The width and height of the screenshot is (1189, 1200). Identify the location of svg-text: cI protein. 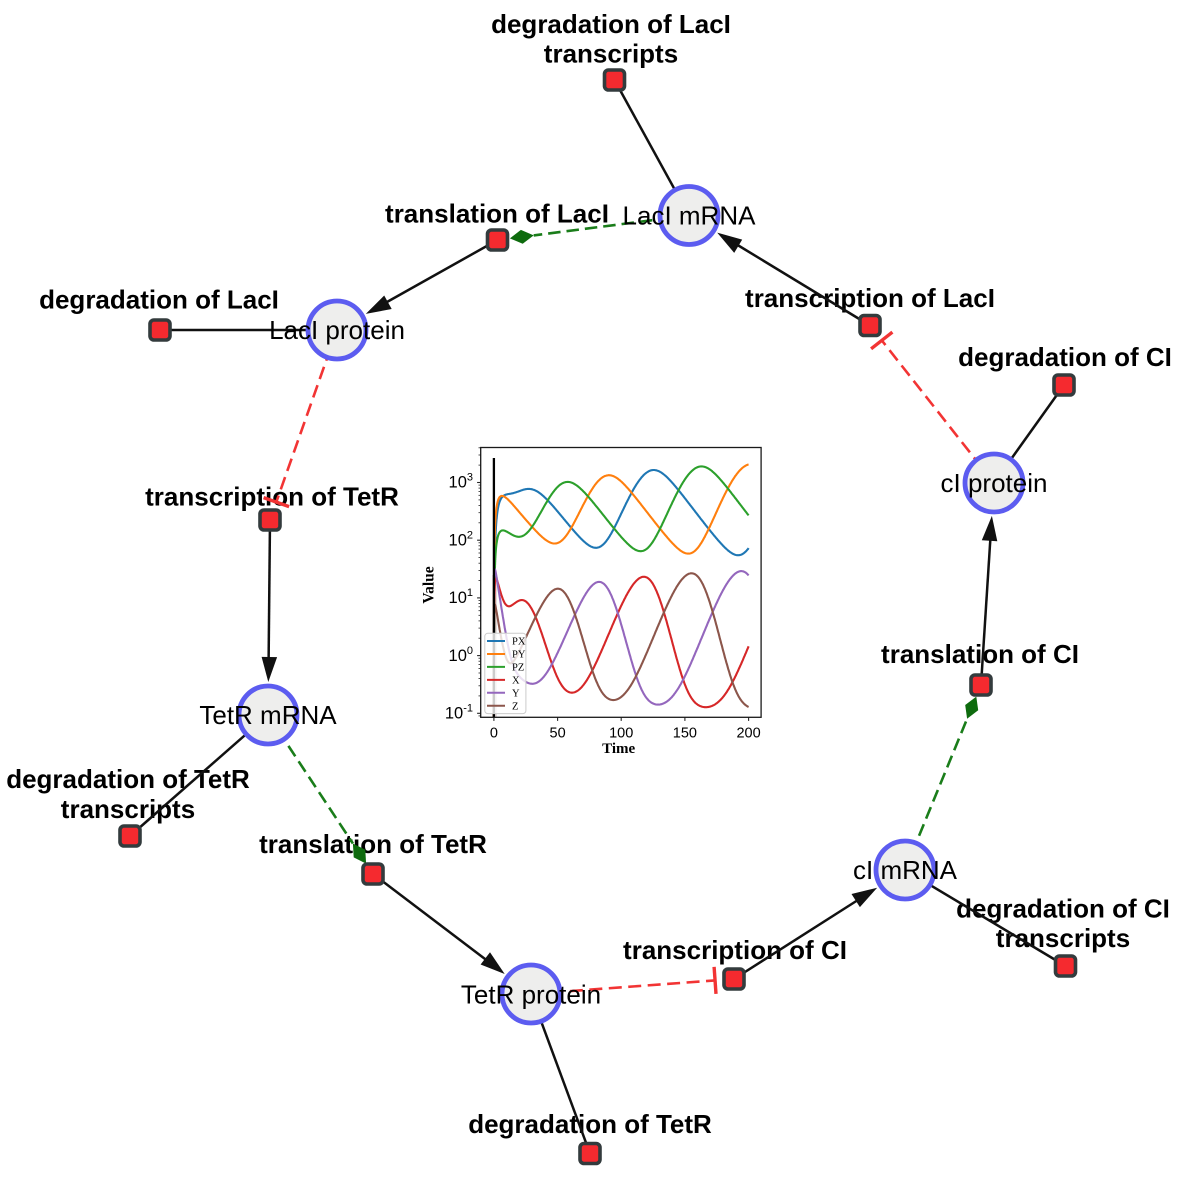
(994, 483).